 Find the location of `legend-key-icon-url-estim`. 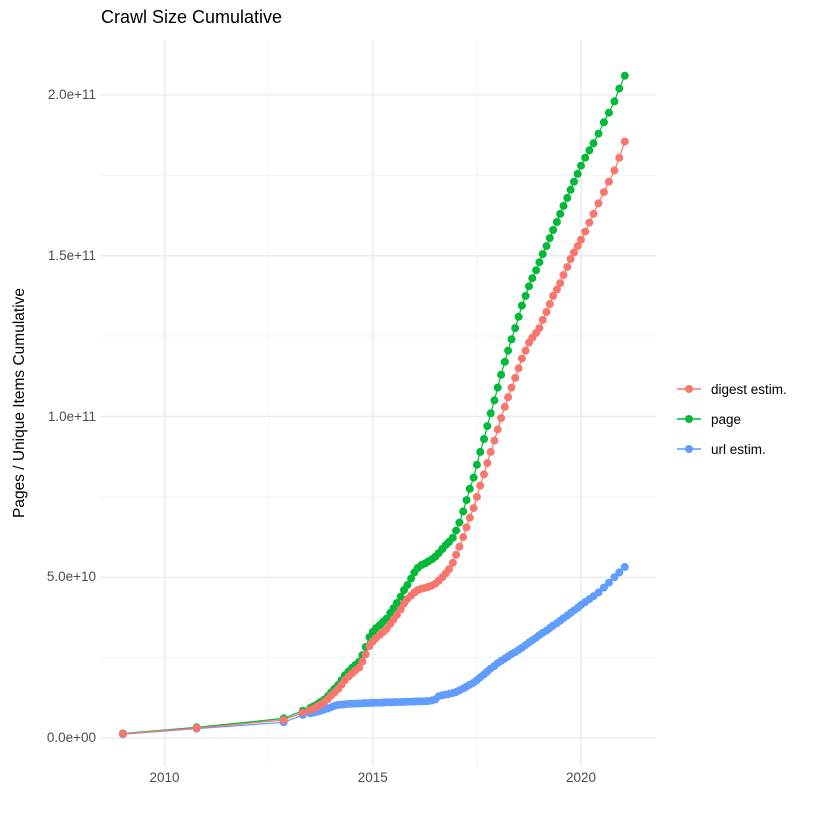

legend-key-icon-url-estim is located at coordinates (689, 449).